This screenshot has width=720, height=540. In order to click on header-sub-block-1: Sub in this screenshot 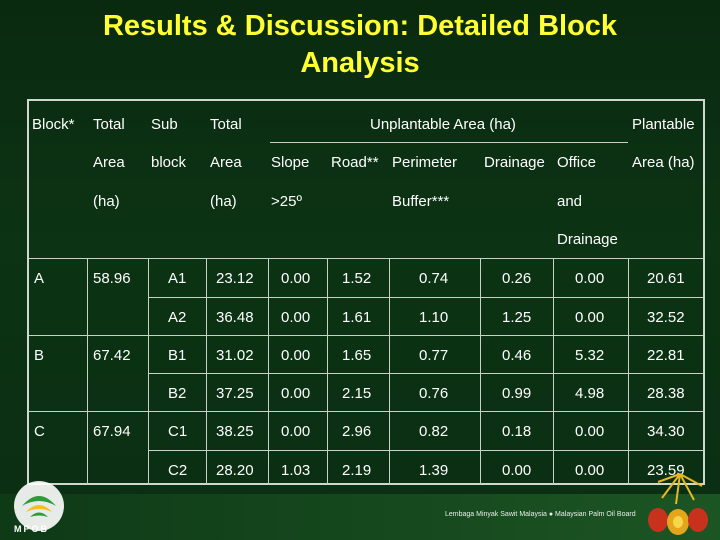, I will do `click(164, 124)`.